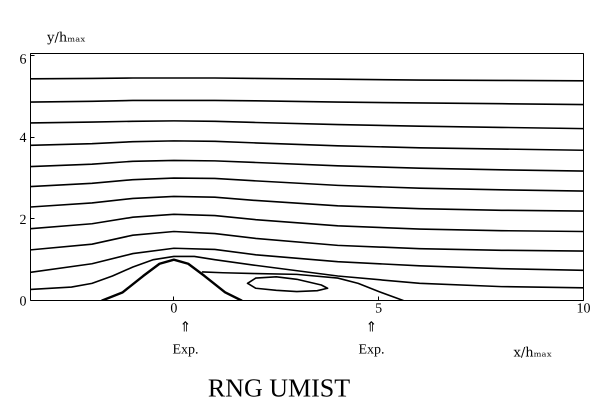 The width and height of the screenshot is (597, 406). I want to click on y-tick-label: 2, so click(23, 220).